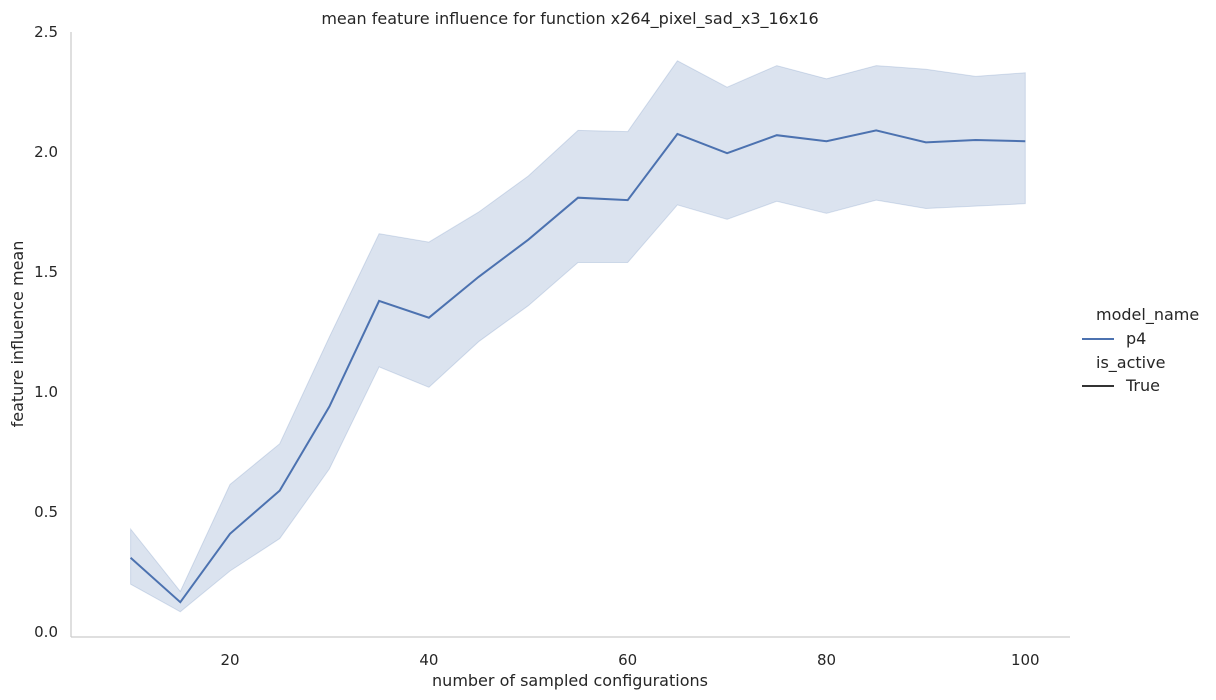 This screenshot has height=700, width=1216. I want to click on y-axis-label: feature influence mean, so click(17, 334).